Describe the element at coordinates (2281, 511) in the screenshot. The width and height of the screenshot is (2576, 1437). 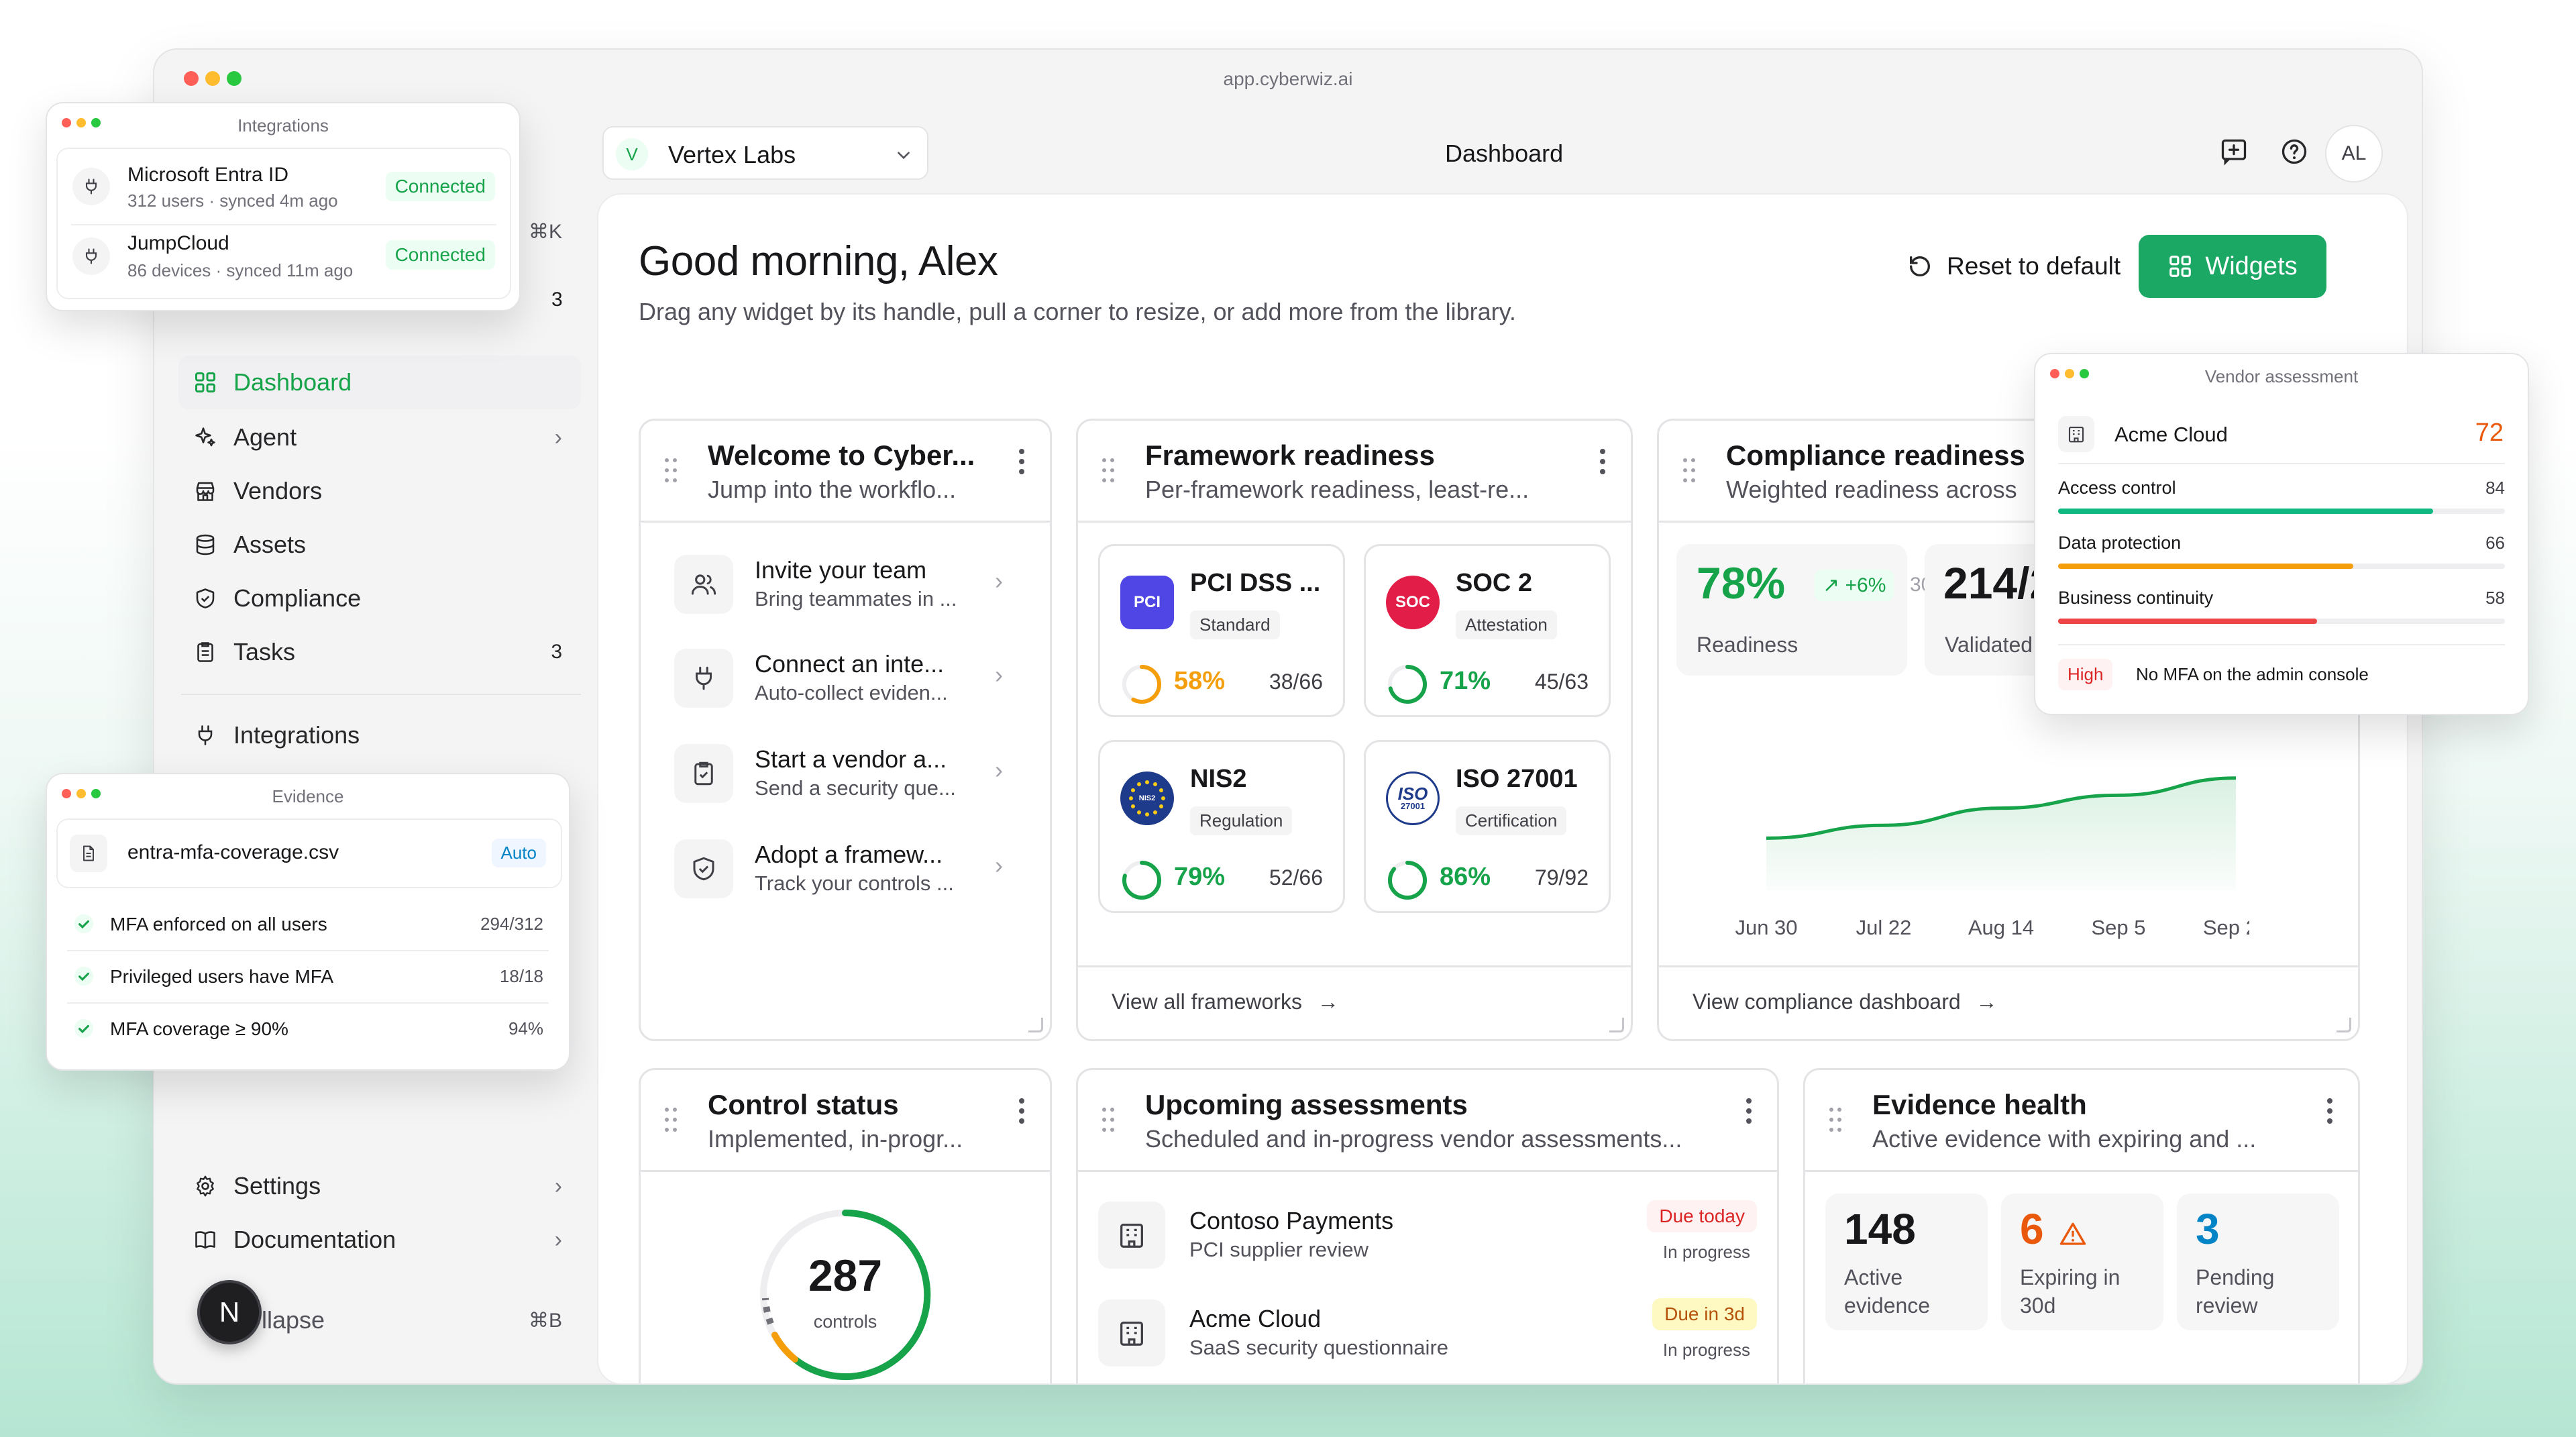
I see `score-track` at that location.